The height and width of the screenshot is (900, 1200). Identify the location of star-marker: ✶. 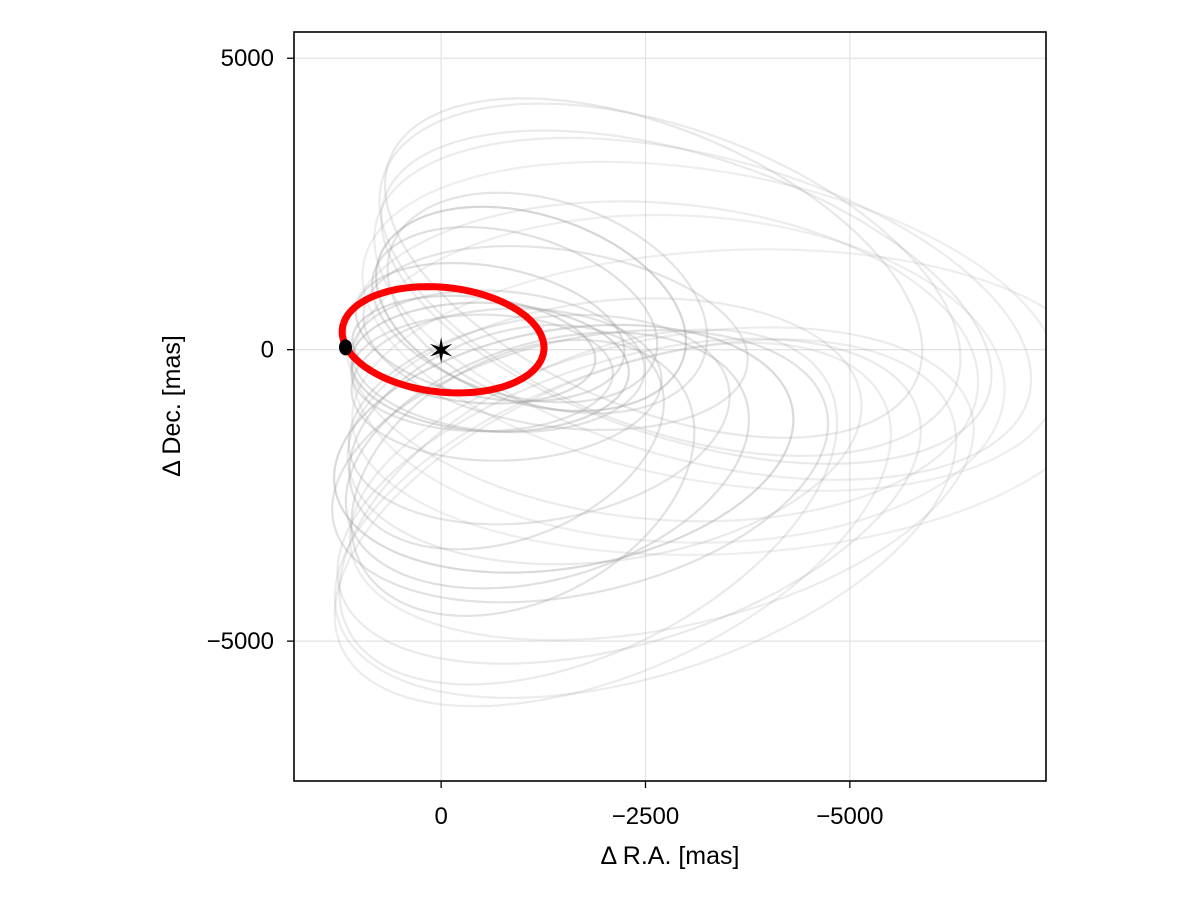
(441, 352).